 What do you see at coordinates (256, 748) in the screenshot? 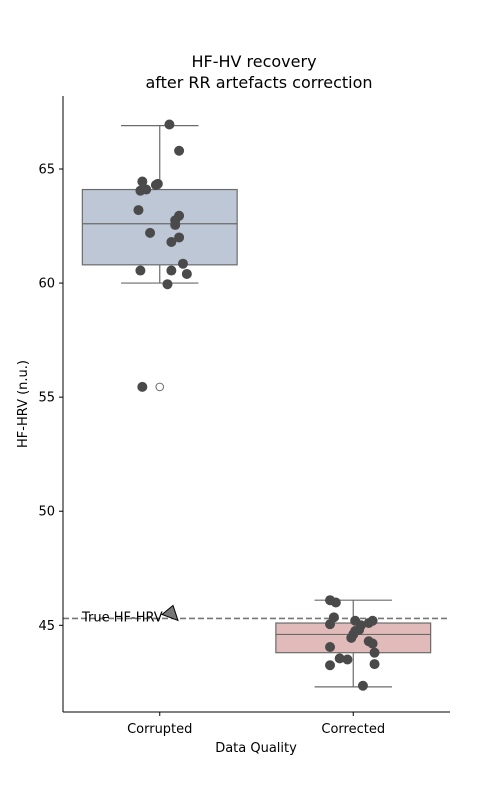
I see `x-axis-label: Data Quality` at bounding box center [256, 748].